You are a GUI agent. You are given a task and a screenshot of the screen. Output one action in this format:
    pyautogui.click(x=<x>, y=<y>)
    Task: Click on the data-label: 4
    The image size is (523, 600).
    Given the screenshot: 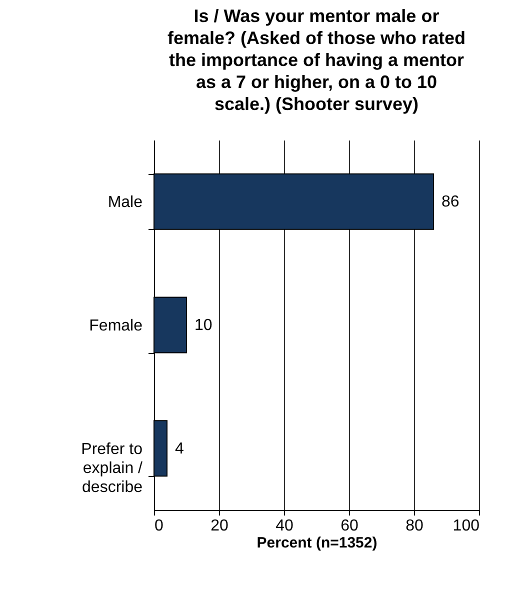 What is the action you would take?
    pyautogui.click(x=179, y=449)
    